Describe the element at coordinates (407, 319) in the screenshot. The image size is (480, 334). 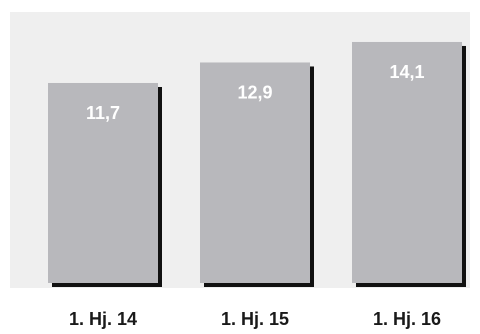
I see `category-label: 1. Hj. 16` at that location.